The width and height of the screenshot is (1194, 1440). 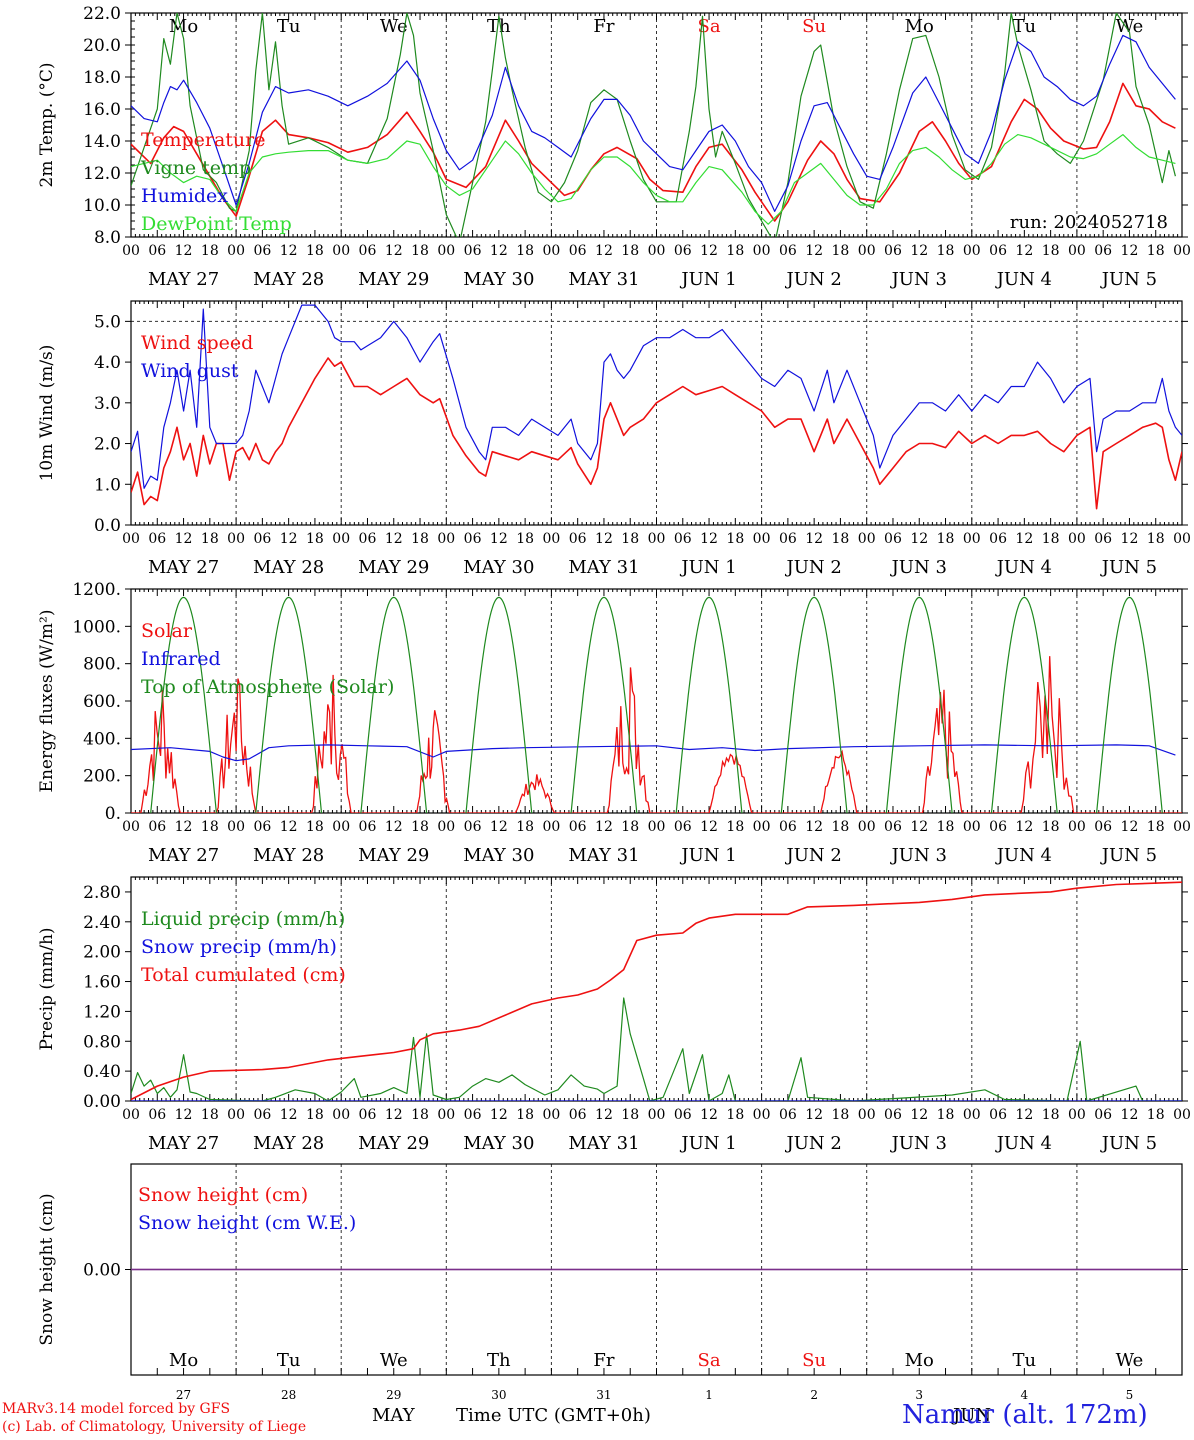 What do you see at coordinates (812, 567) in the screenshot?
I see `date-label: JUN 2` at bounding box center [812, 567].